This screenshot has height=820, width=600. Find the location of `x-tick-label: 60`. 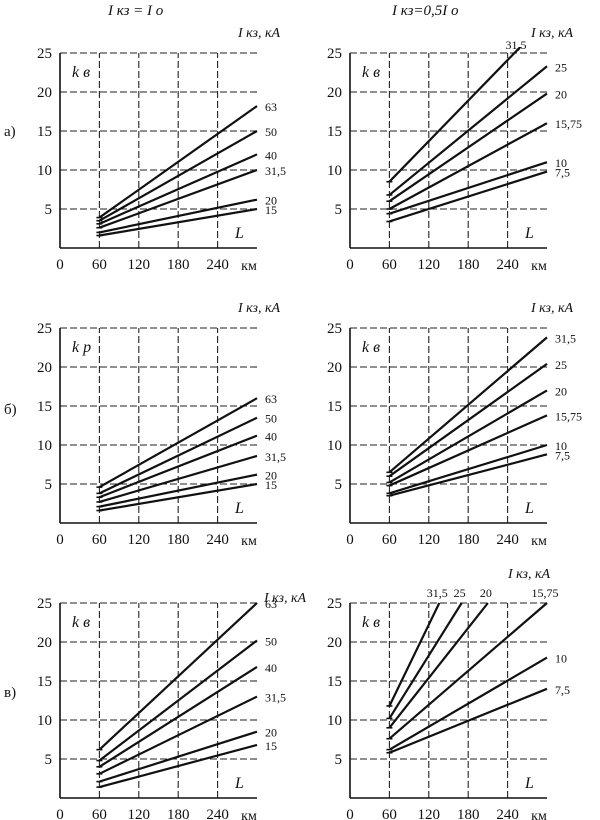

x-tick-label: 60 is located at coordinates (389, 540).